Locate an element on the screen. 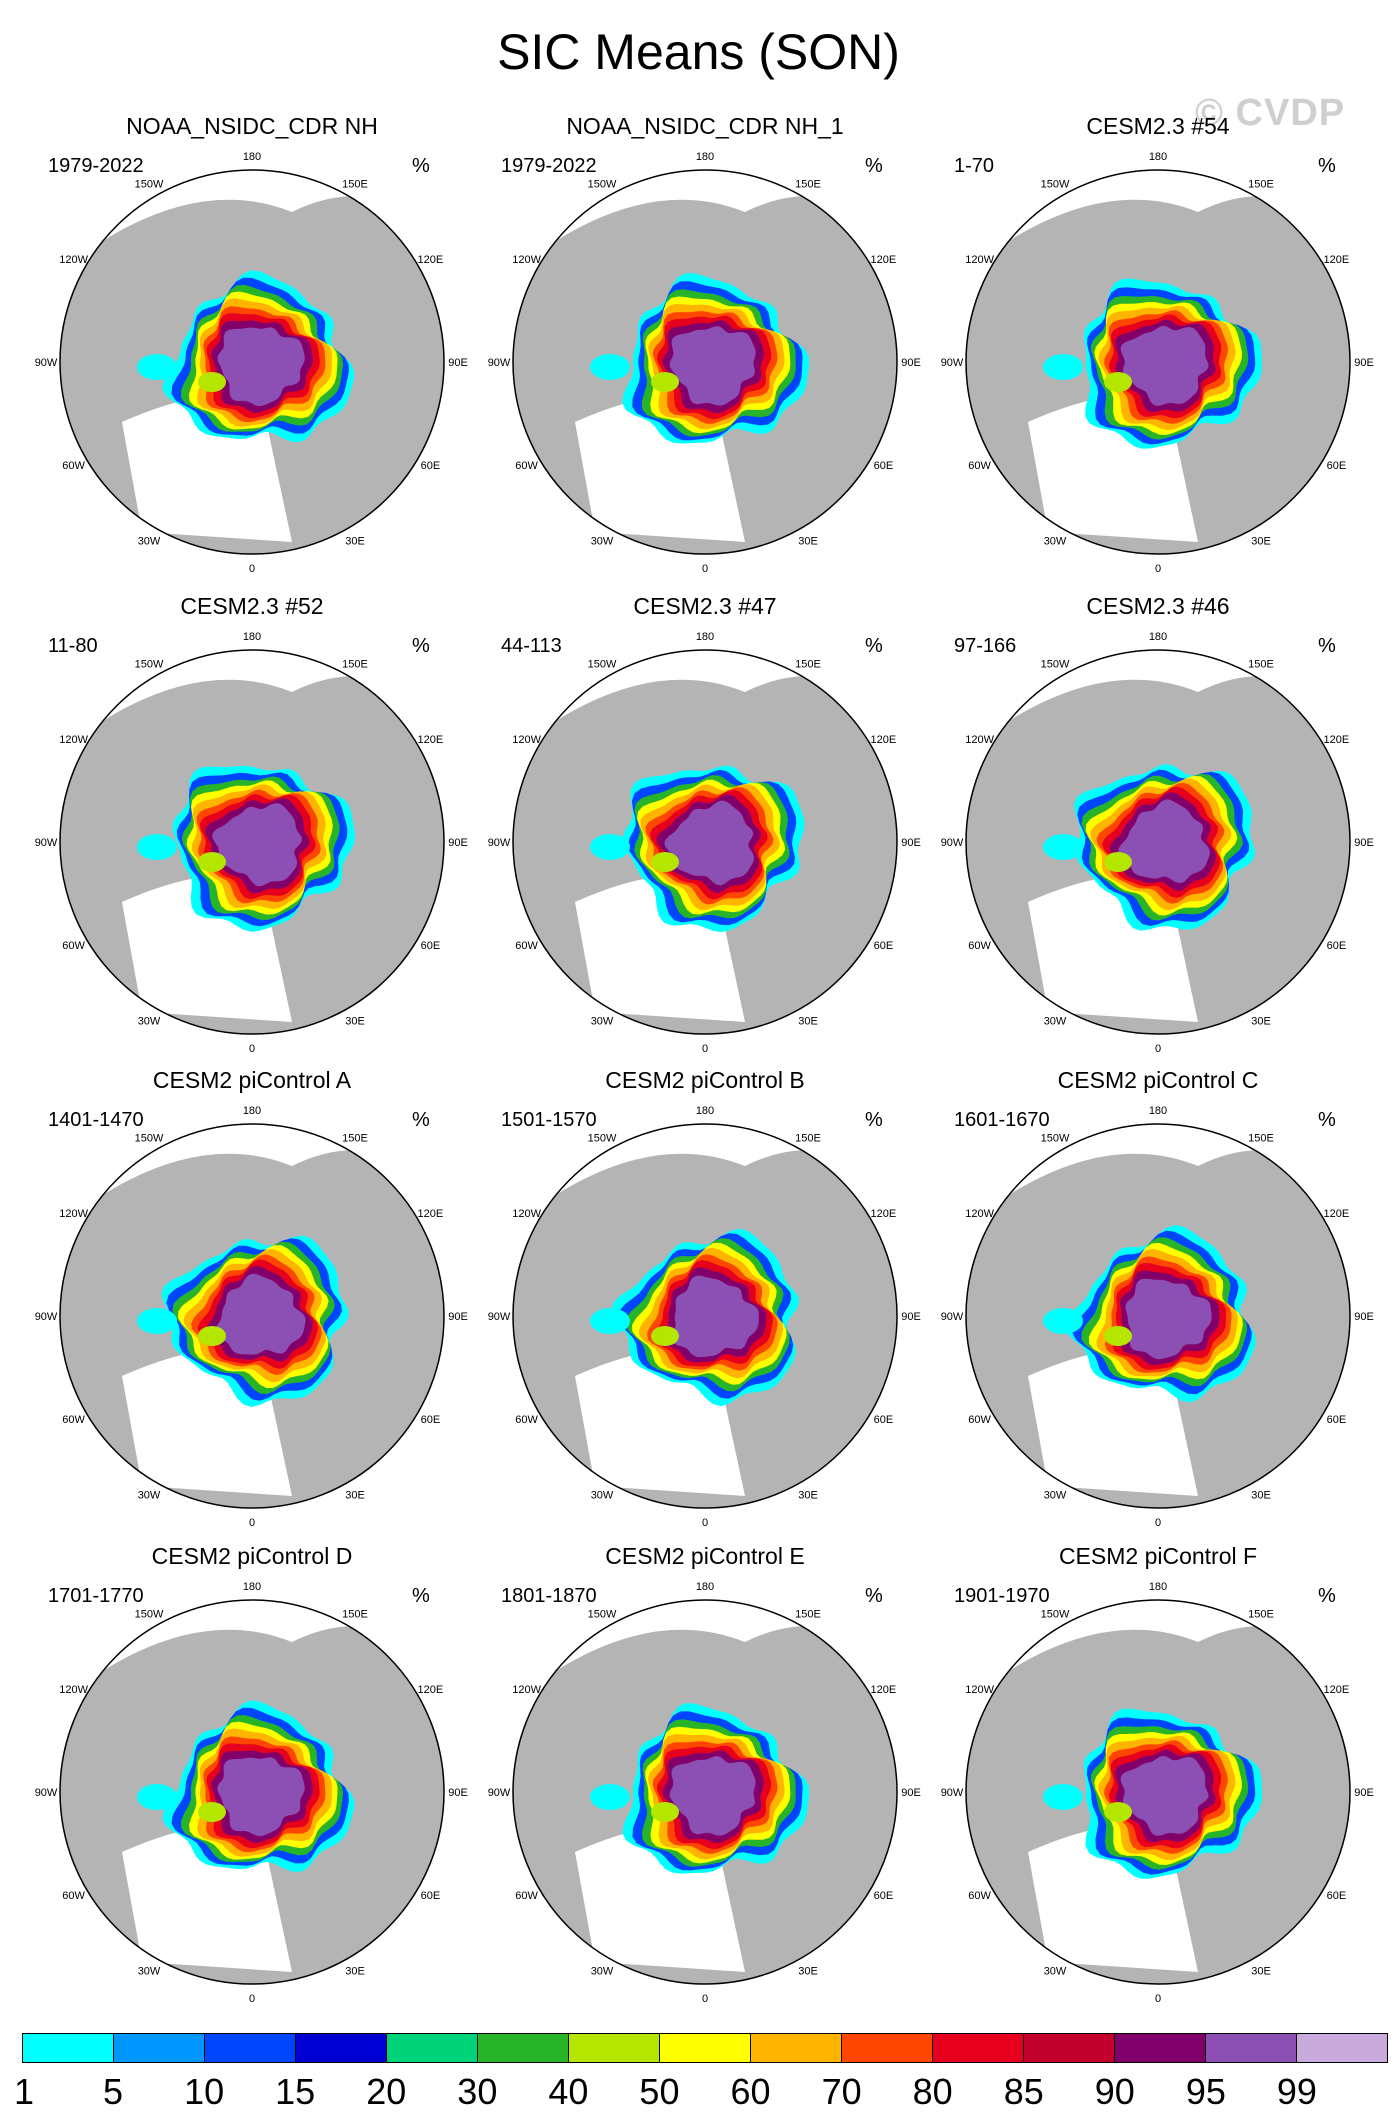 Image resolution: width=1397 pixels, height=2126 pixels. panel-title: CESM2 piControl F is located at coordinates (1158, 1556).